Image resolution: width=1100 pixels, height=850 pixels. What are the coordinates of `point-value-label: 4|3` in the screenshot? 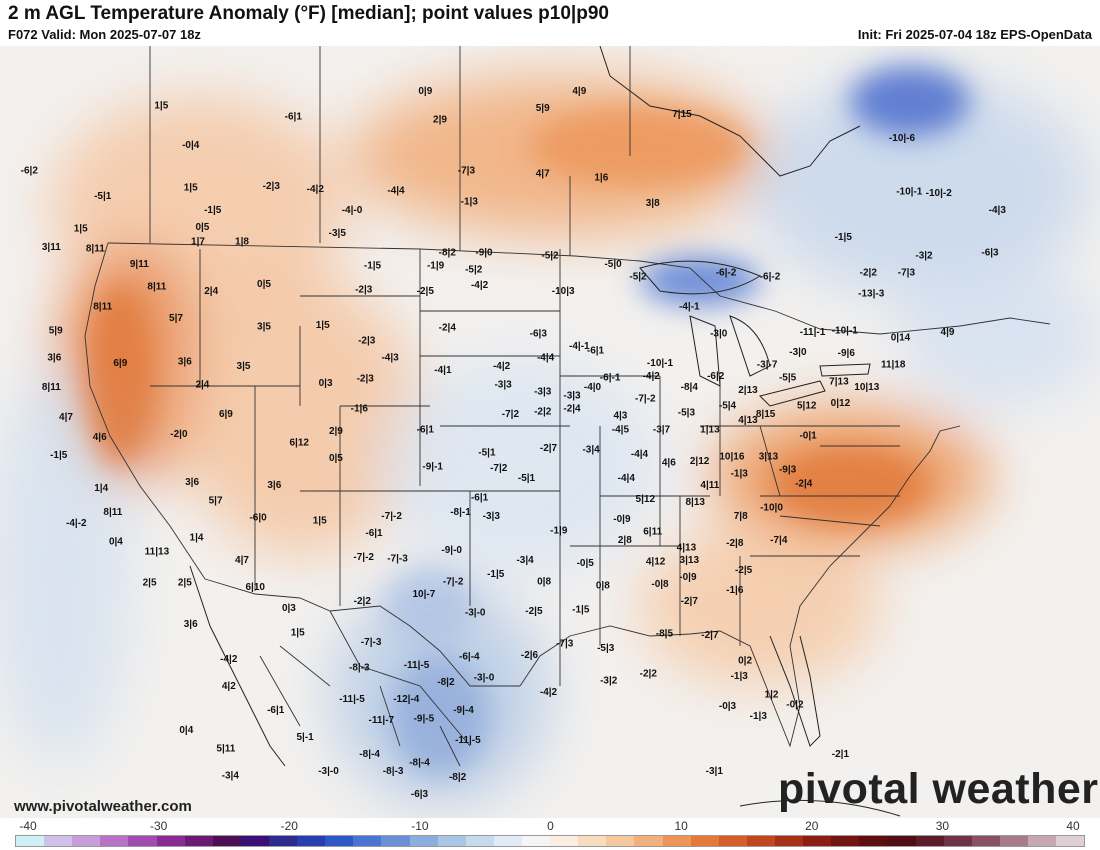 It's located at (620, 416).